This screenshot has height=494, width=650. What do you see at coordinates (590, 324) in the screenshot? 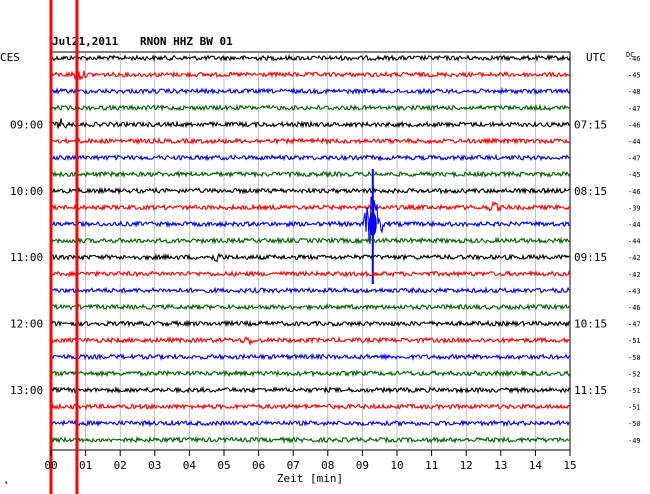
I see `right-time-label: 10:15` at bounding box center [590, 324].